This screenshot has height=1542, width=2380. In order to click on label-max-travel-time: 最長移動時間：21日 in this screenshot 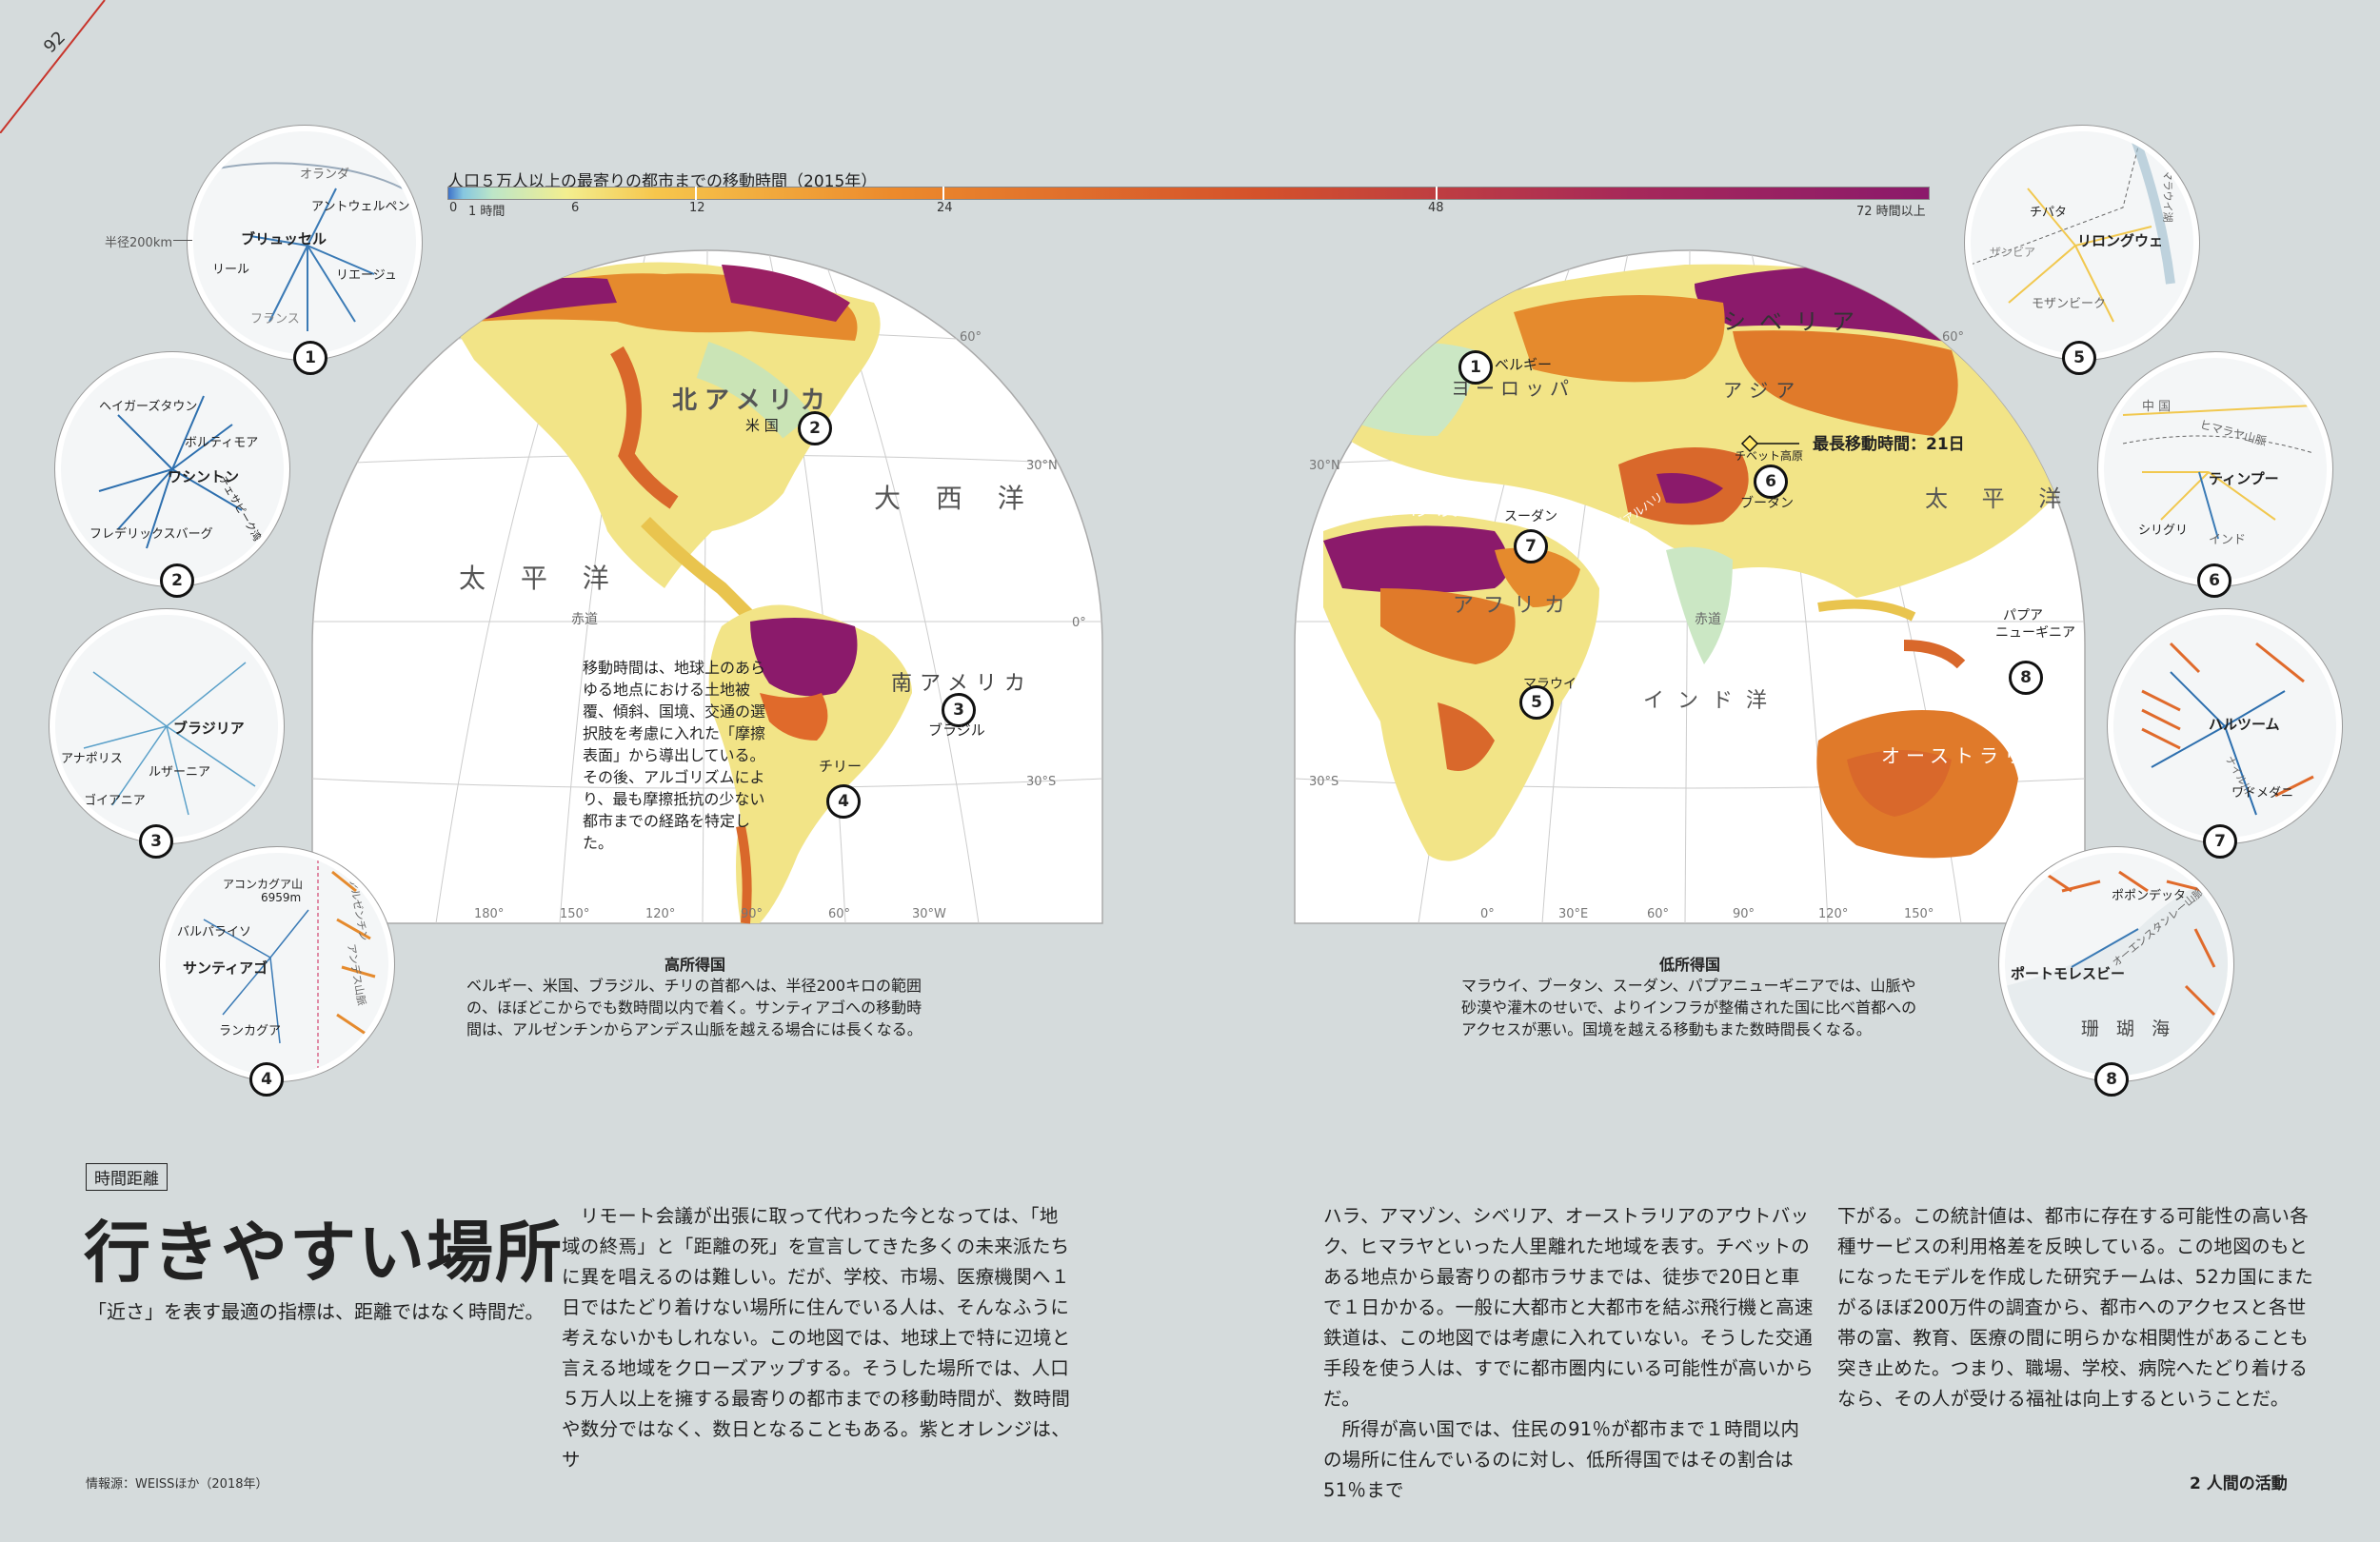, I will do `click(1889, 445)`.